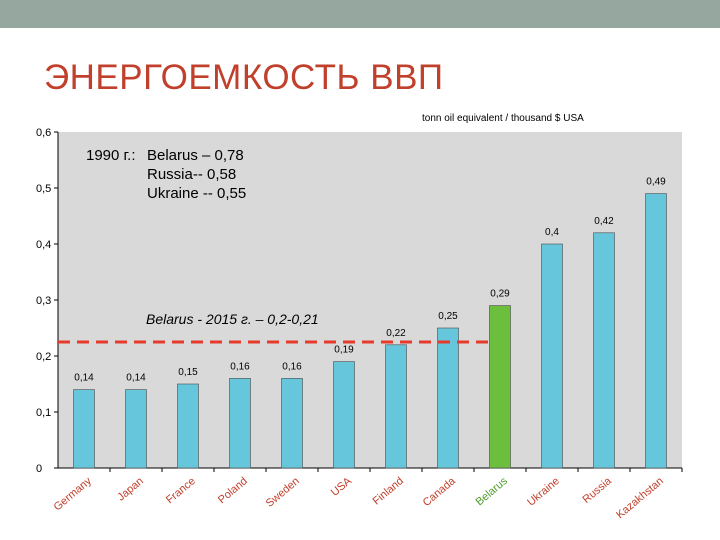  I want to click on y-axis-unit-label: tonn oil equivalent / thousand $ USA, so click(503, 118).